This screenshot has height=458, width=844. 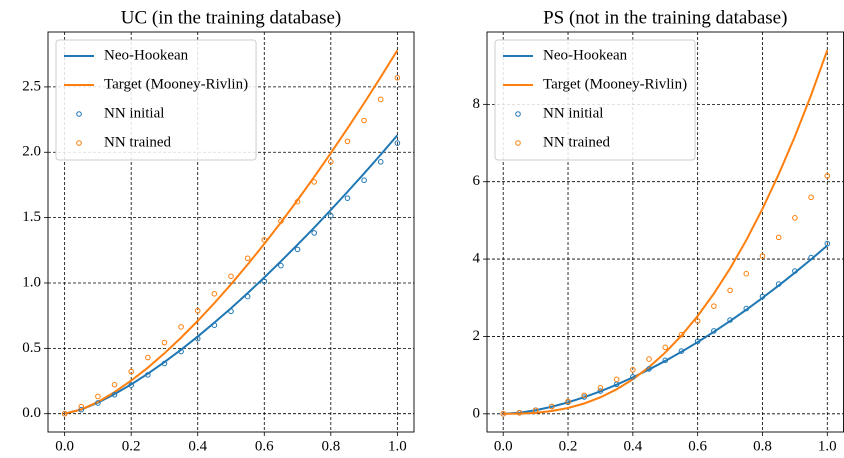 What do you see at coordinates (762, 446) in the screenshot?
I see `x-tick-label: 0.8` at bounding box center [762, 446].